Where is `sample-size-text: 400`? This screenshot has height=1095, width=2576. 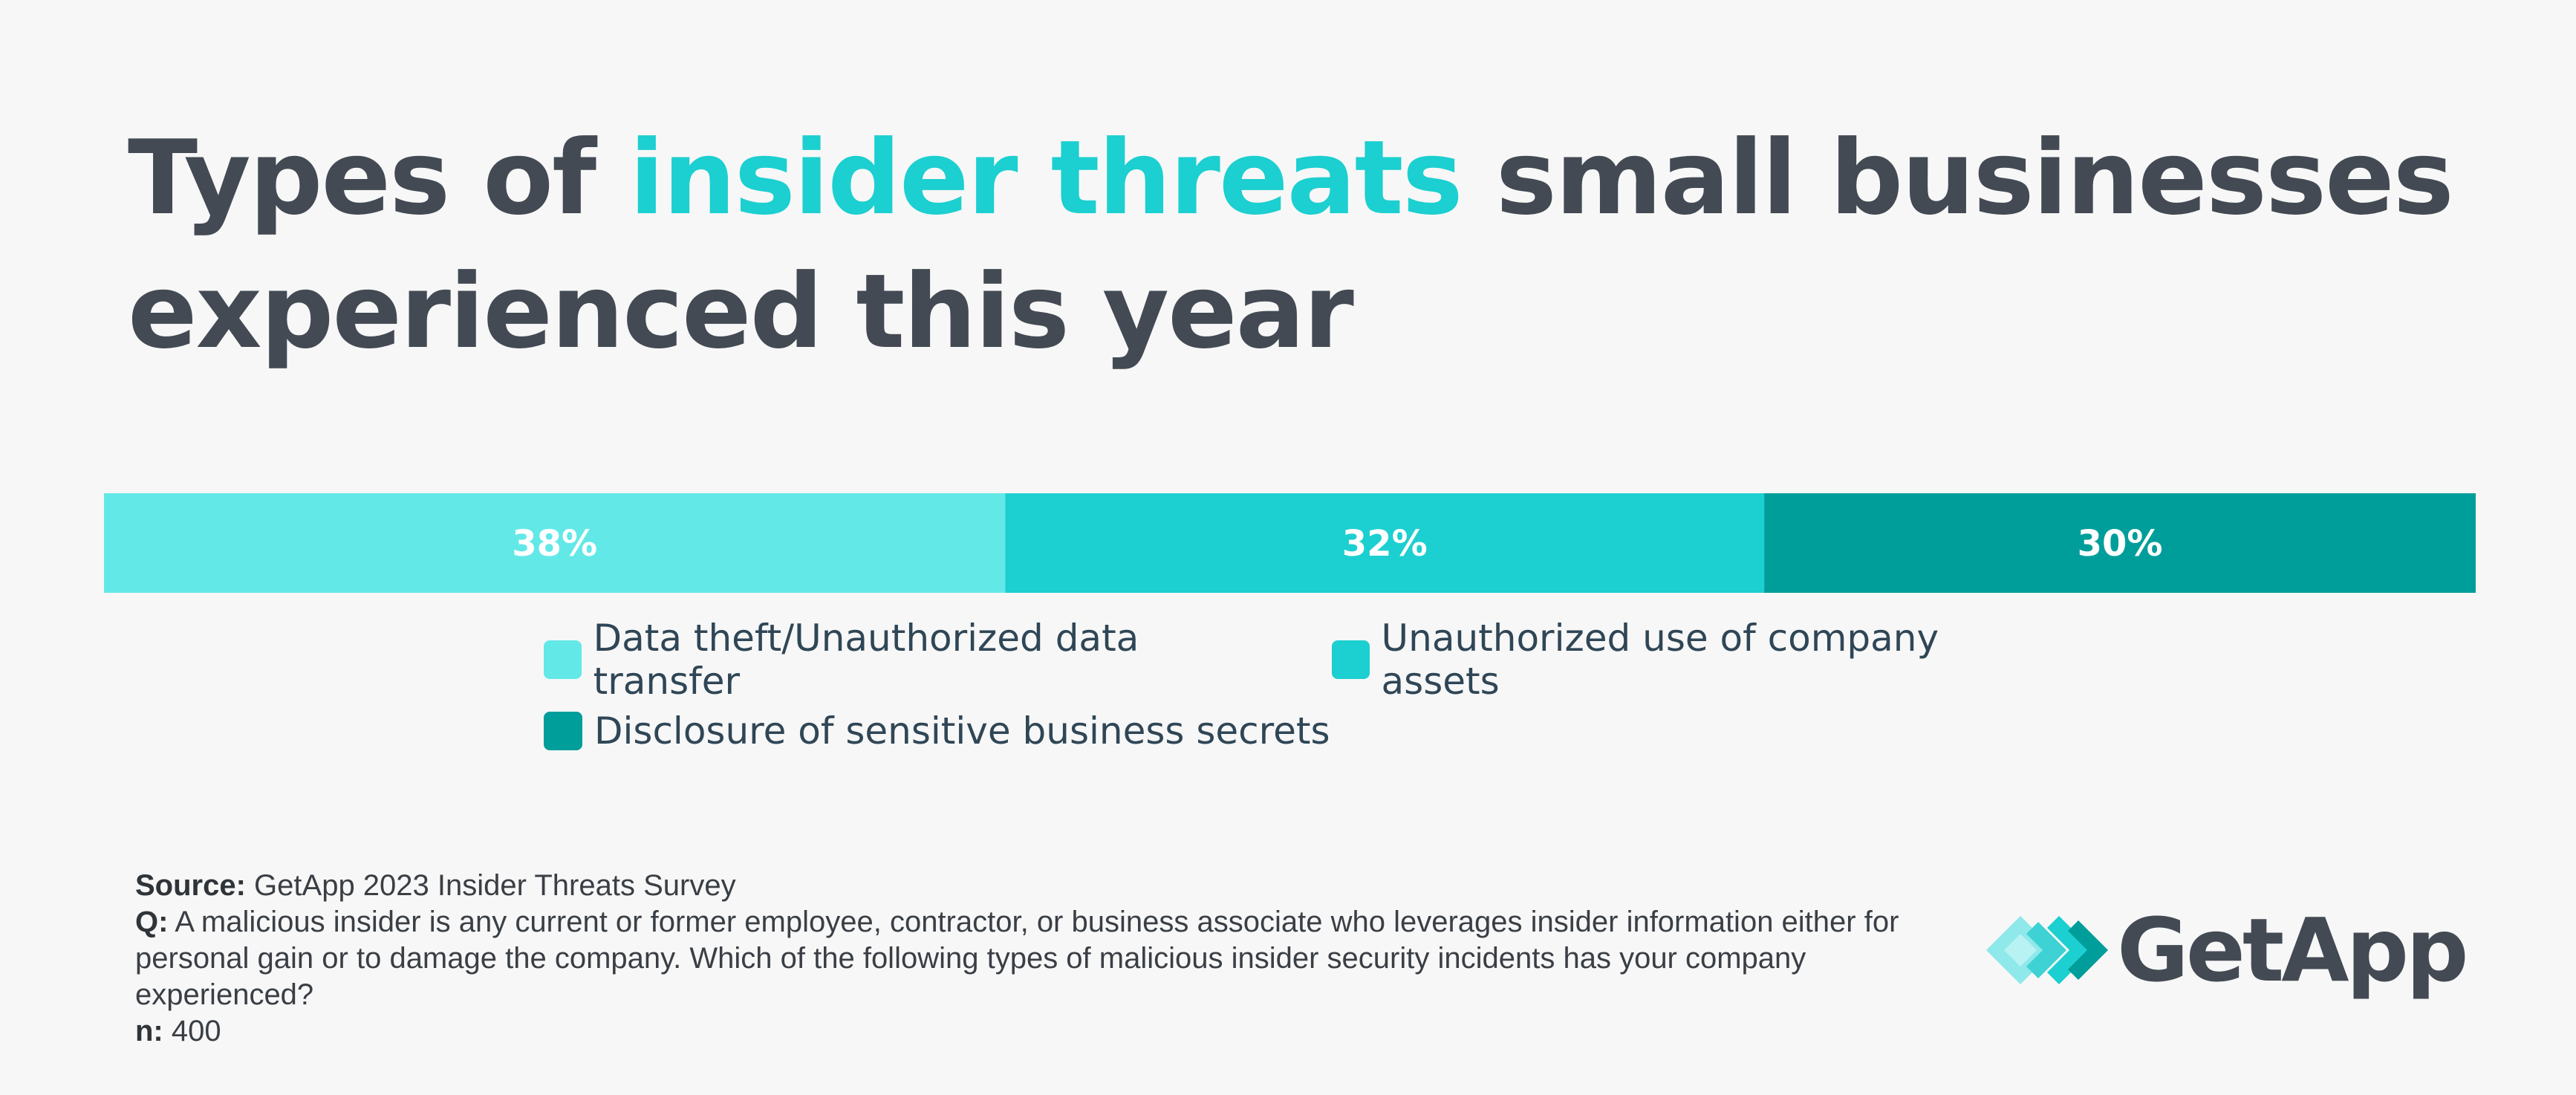
sample-size-text: 400 is located at coordinates (192, 1031).